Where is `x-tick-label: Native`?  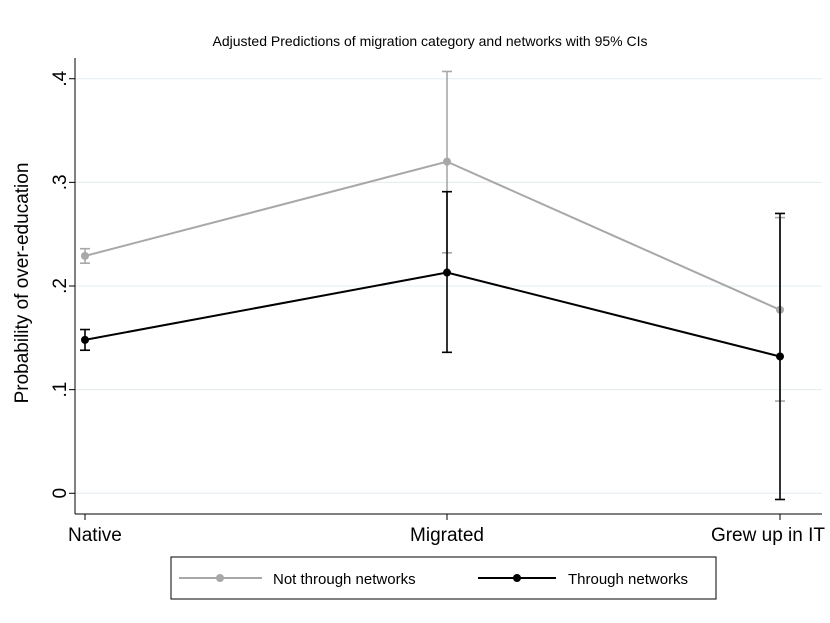
x-tick-label: Native is located at coordinates (95, 535).